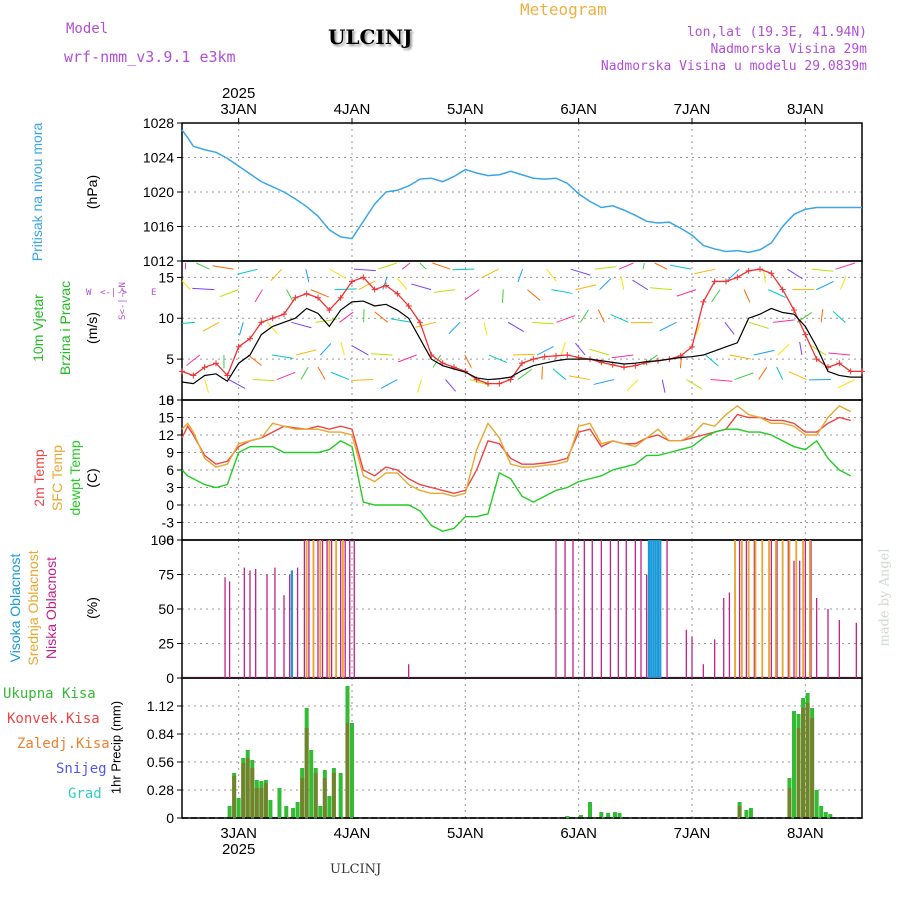  I want to click on ytick-label: -6, so click(168, 540).